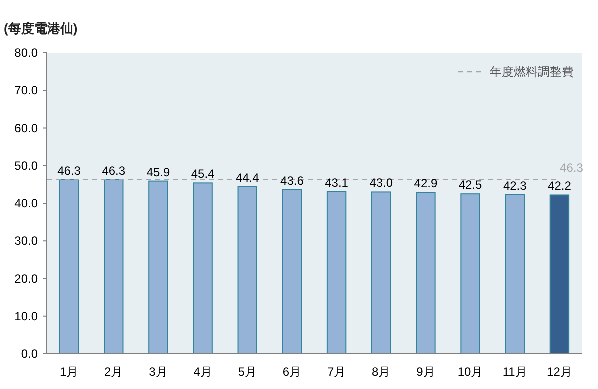 This screenshot has width=598, height=389. Describe the element at coordinates (532, 72) in the screenshot. I see `legend-label: 年度燃料調整費` at that location.